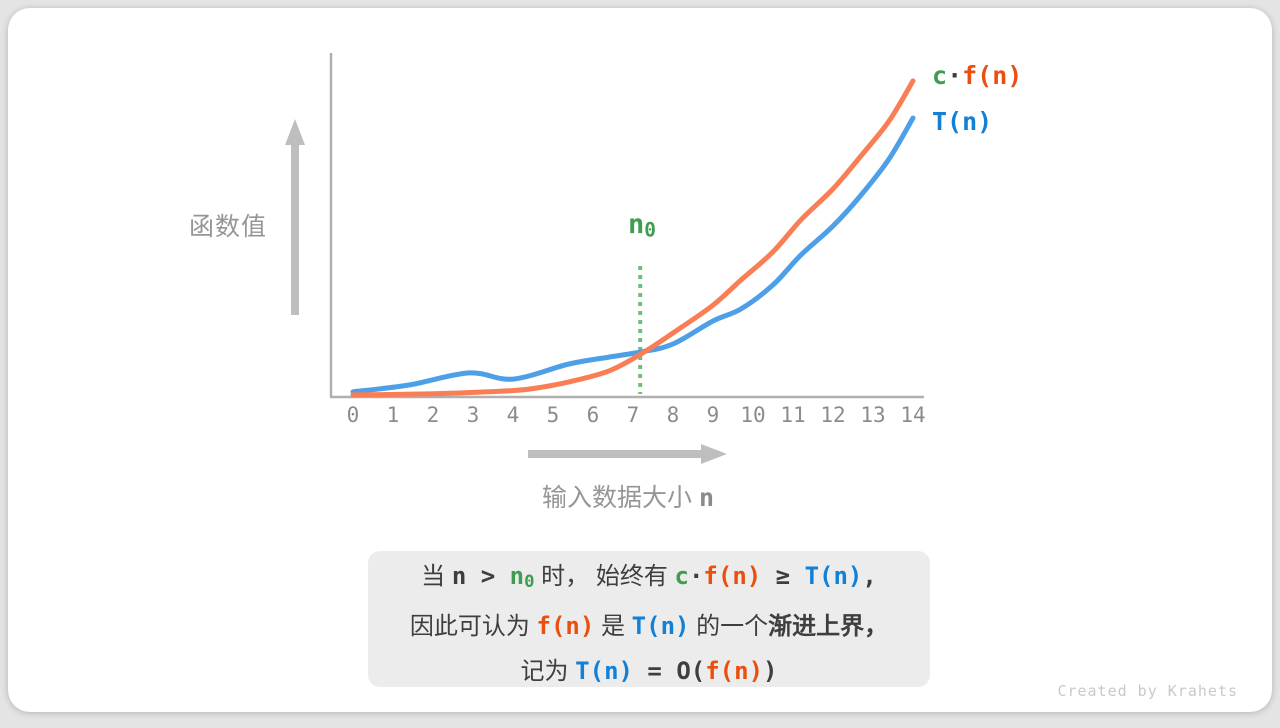 Image resolution: width=1280 pixels, height=728 pixels. I want to click on text-segment: 输入数据大小, so click(620, 498).